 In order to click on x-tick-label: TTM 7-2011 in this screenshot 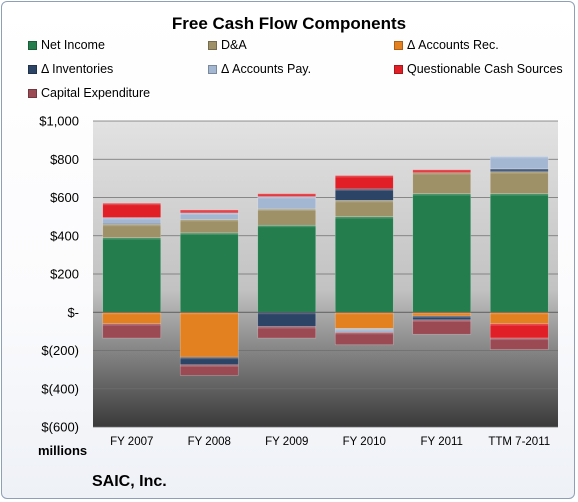, I will do `click(519, 442)`.